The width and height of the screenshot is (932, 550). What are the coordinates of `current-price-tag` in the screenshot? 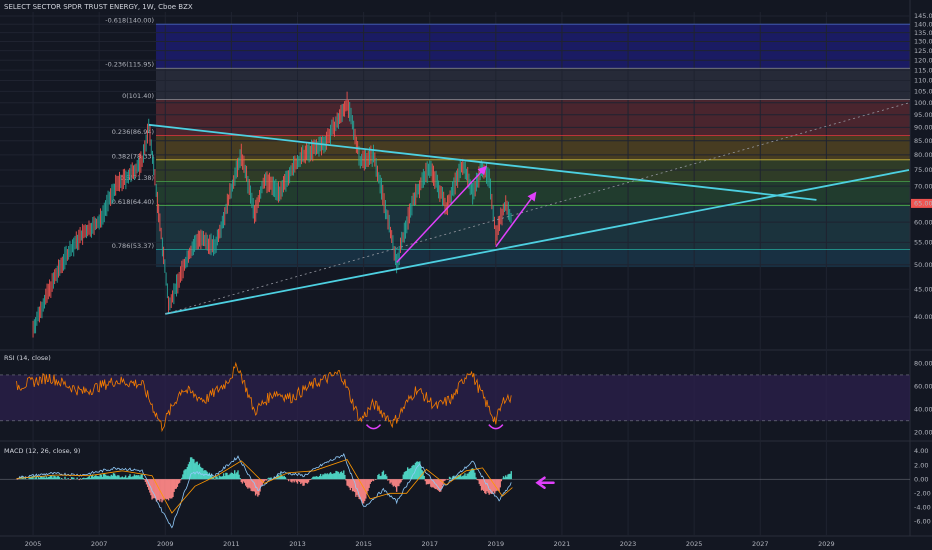 It's located at (921, 203).